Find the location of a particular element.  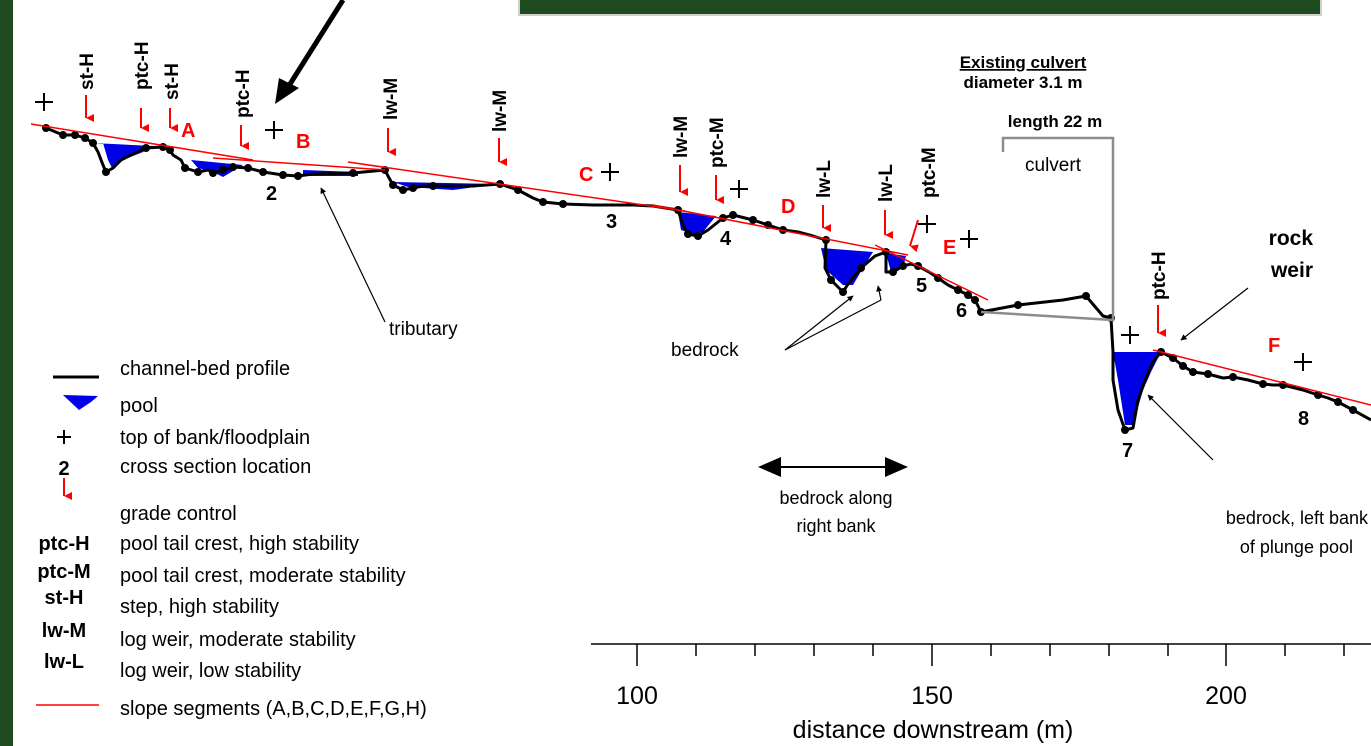

xs-number: 3 is located at coordinates (611, 222).